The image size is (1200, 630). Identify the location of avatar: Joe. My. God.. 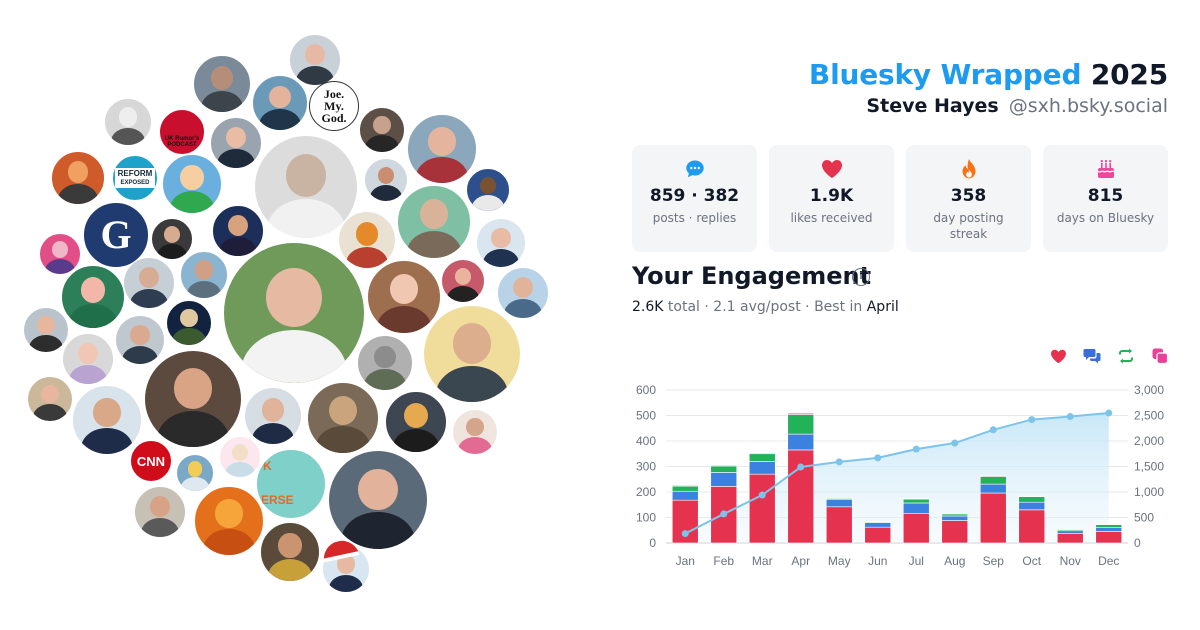
(334, 106).